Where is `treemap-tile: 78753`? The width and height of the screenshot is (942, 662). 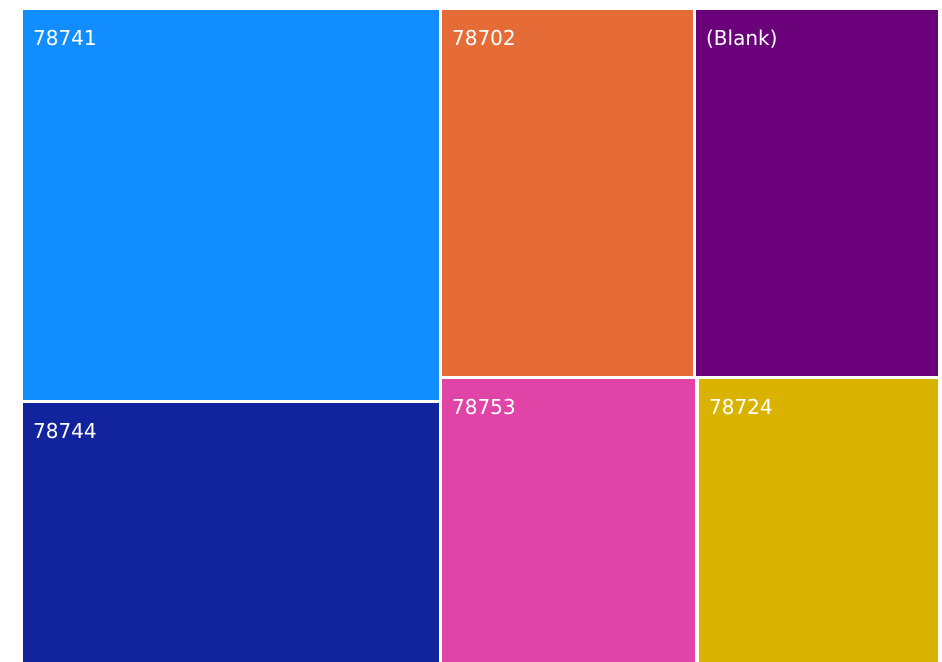
treemap-tile: 78753 is located at coordinates (568, 520).